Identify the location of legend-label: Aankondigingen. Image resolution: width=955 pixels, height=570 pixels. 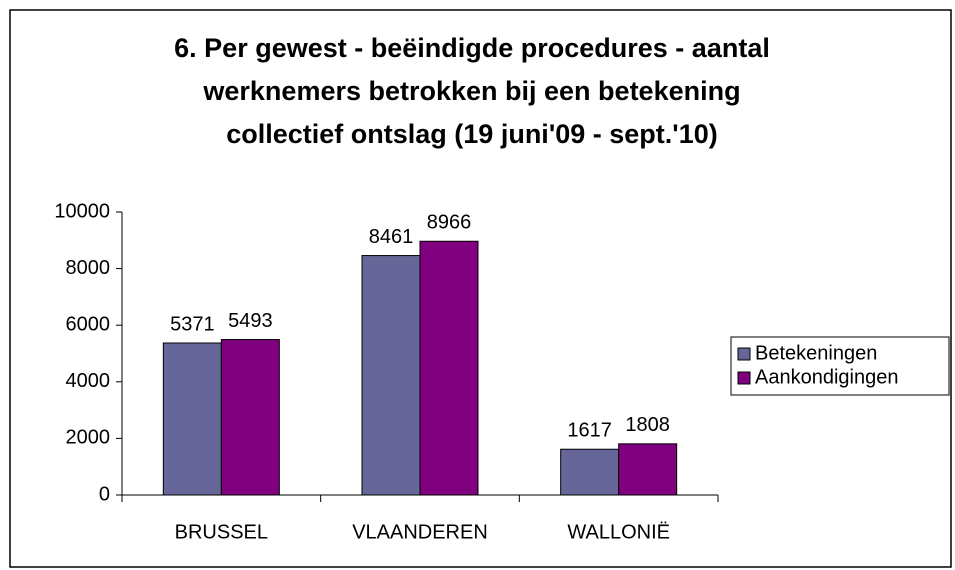
(826, 377).